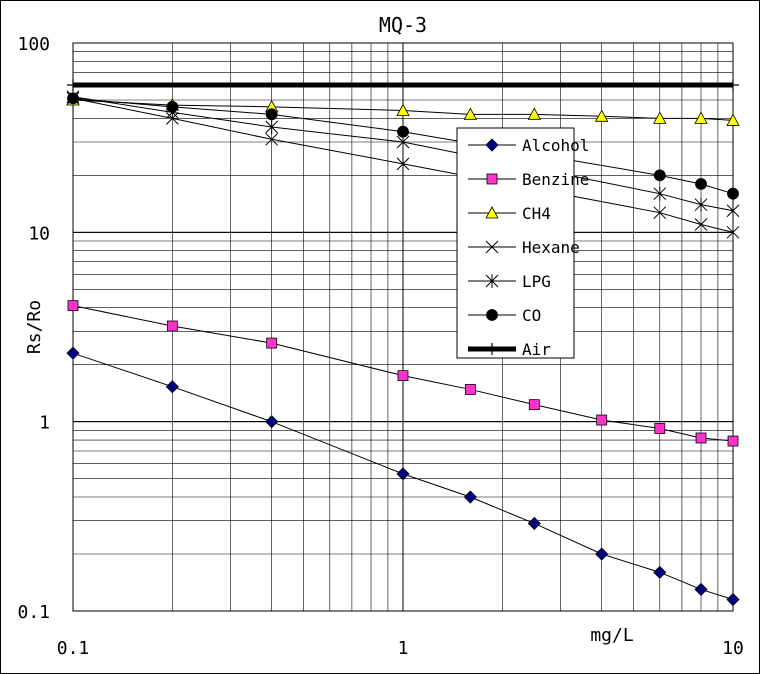  Describe the element at coordinates (34, 327) in the screenshot. I see `y-axis-label: Rs/Ro` at that location.